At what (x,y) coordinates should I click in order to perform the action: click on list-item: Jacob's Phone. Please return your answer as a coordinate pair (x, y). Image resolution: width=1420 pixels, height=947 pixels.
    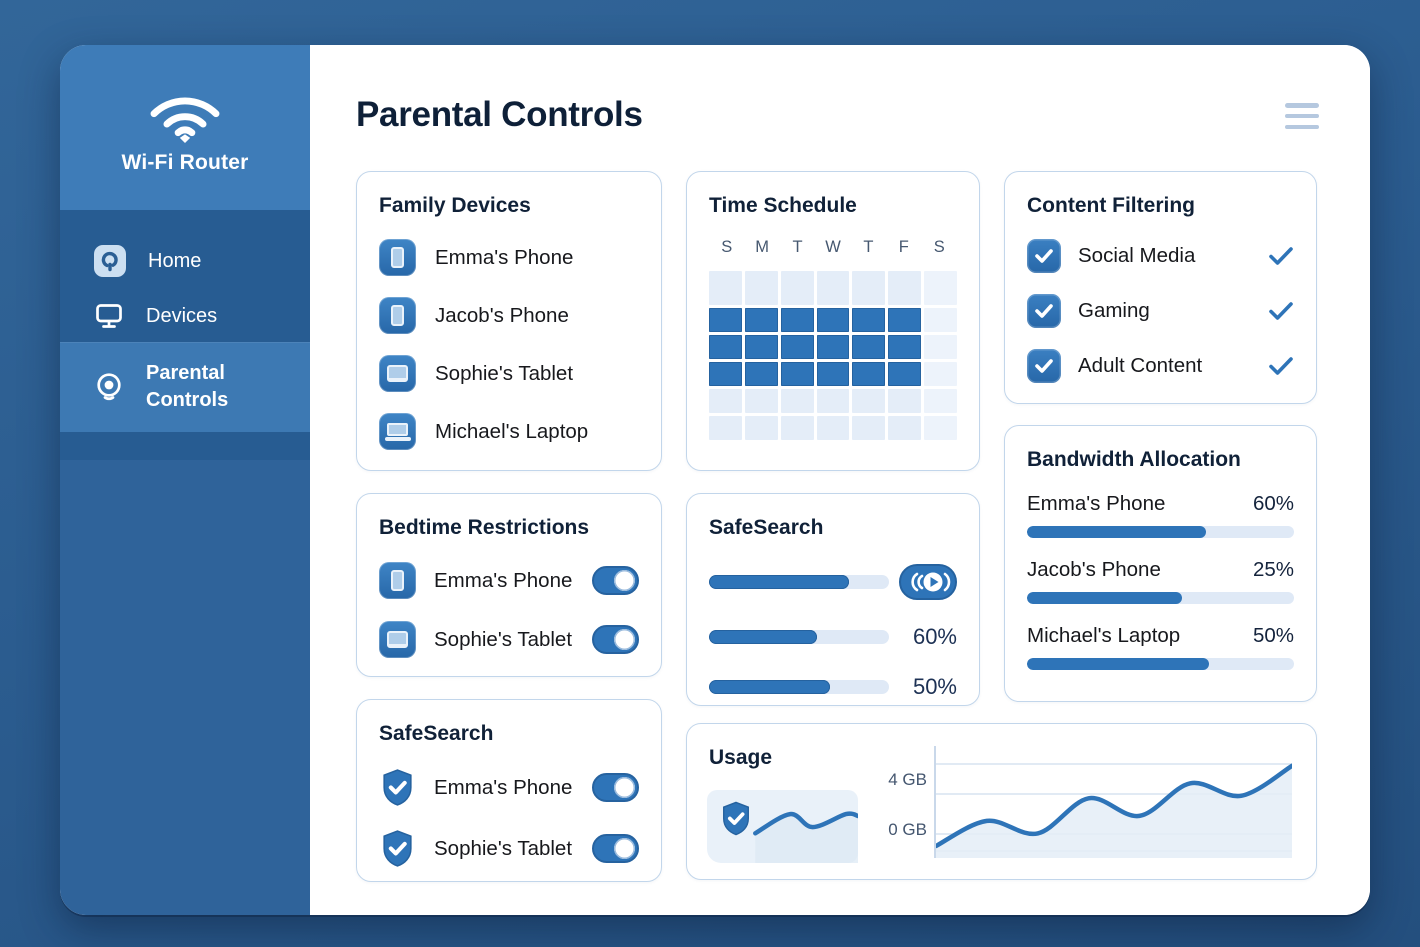
    Looking at the image, I should click on (509, 315).